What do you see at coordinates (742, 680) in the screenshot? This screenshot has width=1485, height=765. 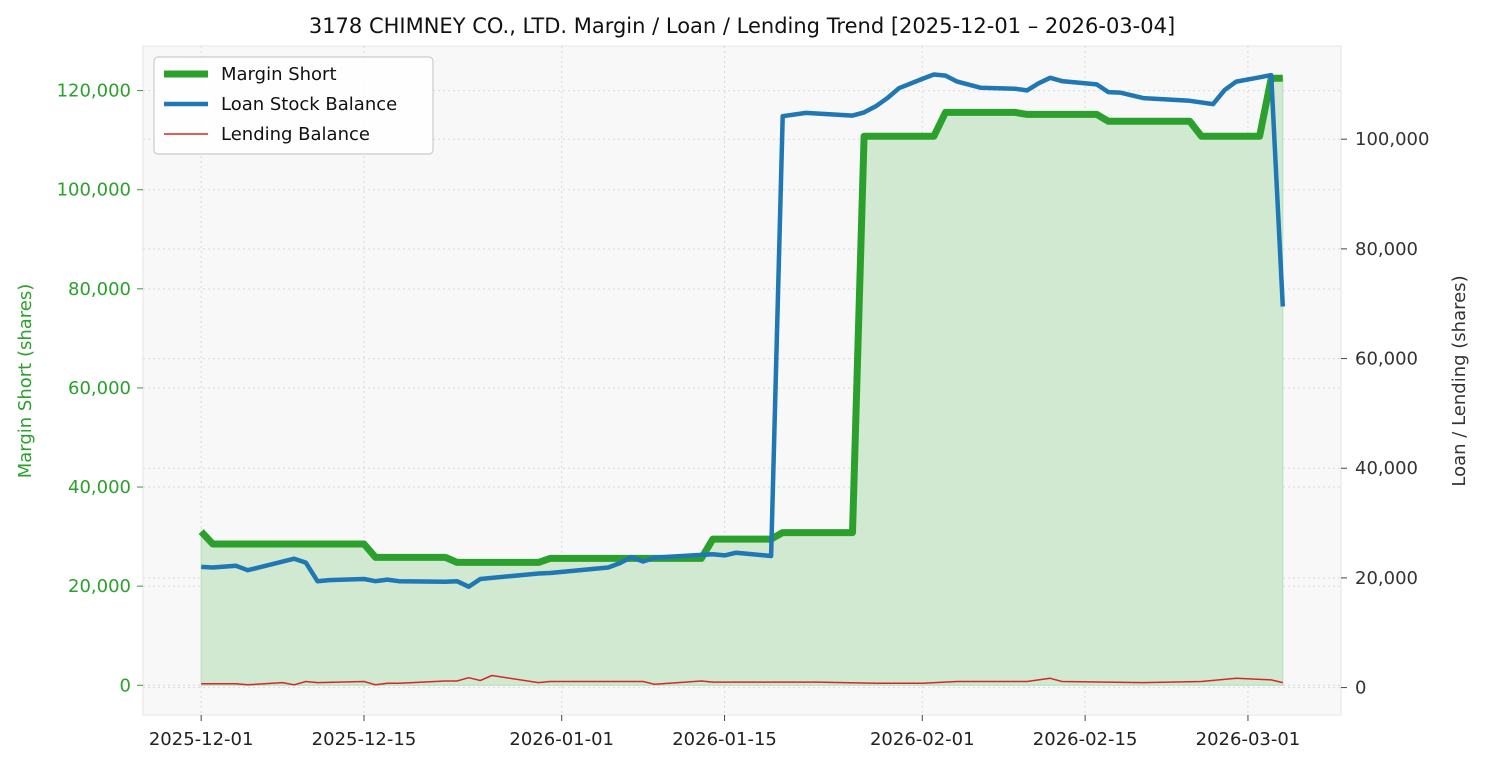 I see `lending-balance-line` at bounding box center [742, 680].